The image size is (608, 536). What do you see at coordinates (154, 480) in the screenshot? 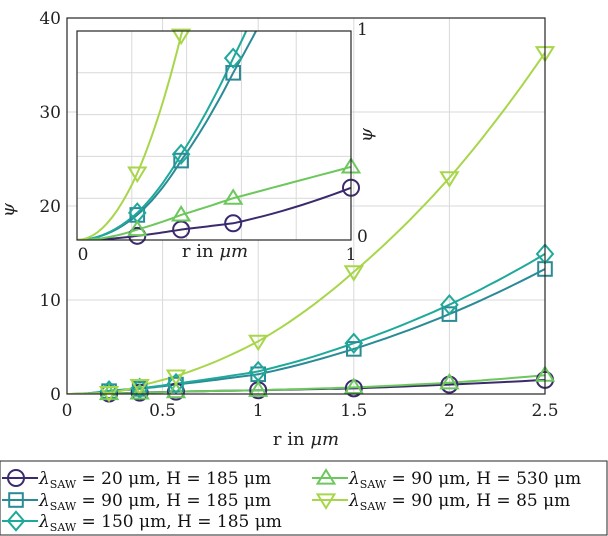
I see `legend-entry: λSAW = 20 μm, H = 185 μm` at bounding box center [154, 480].